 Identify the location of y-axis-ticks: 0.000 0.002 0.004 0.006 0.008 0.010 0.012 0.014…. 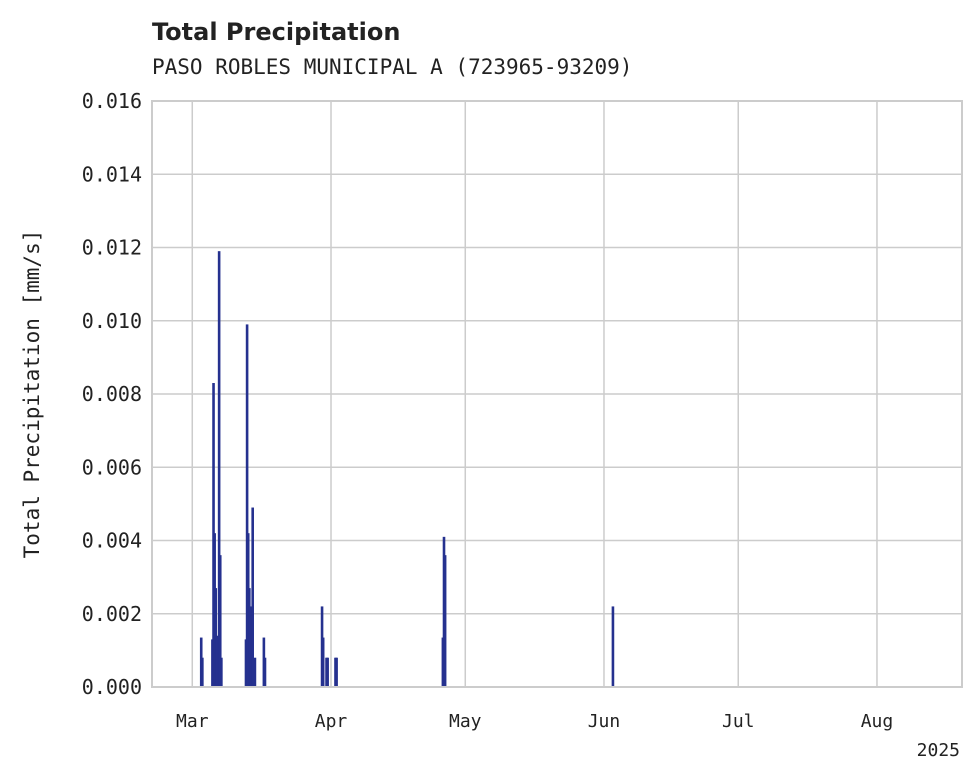
(112, 394).